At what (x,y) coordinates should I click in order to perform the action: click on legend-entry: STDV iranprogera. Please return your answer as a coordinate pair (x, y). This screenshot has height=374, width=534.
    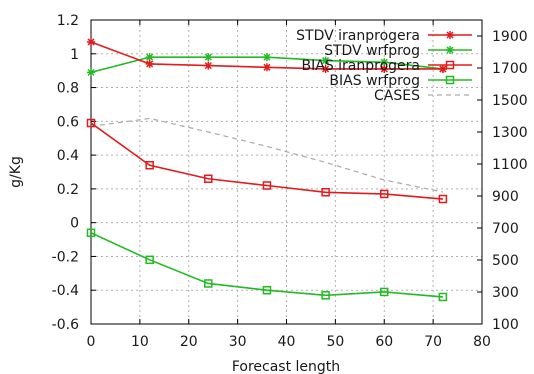
    Looking at the image, I should click on (384, 36).